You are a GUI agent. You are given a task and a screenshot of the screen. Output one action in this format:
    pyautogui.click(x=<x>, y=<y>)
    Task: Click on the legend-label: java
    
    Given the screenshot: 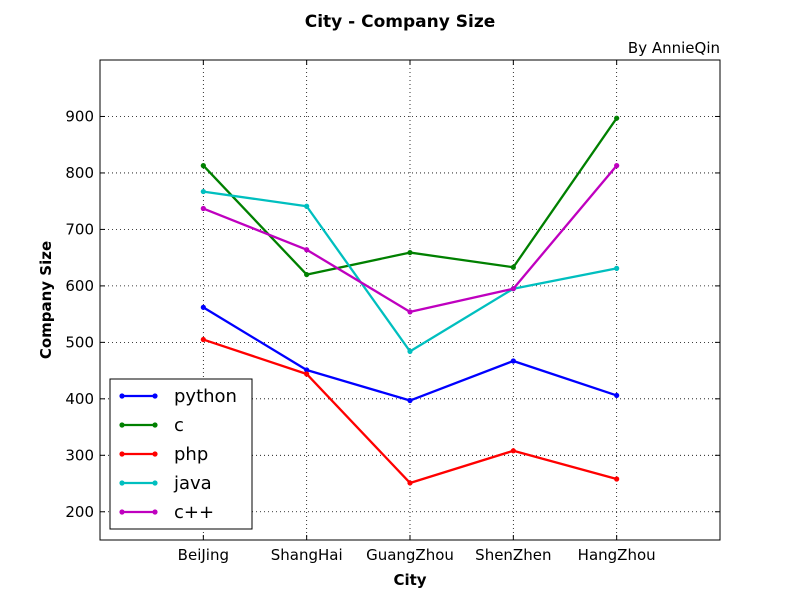 What is the action you would take?
    pyautogui.click(x=192, y=483)
    